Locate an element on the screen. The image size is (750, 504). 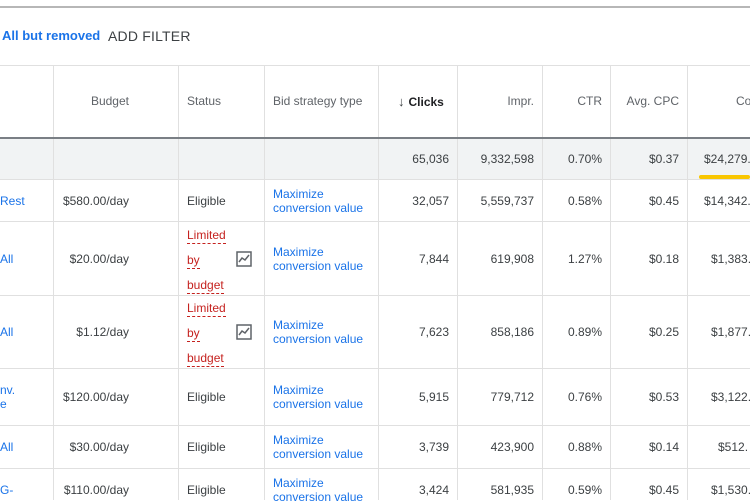
column-header-budget: Budget is located at coordinates (109, 101).